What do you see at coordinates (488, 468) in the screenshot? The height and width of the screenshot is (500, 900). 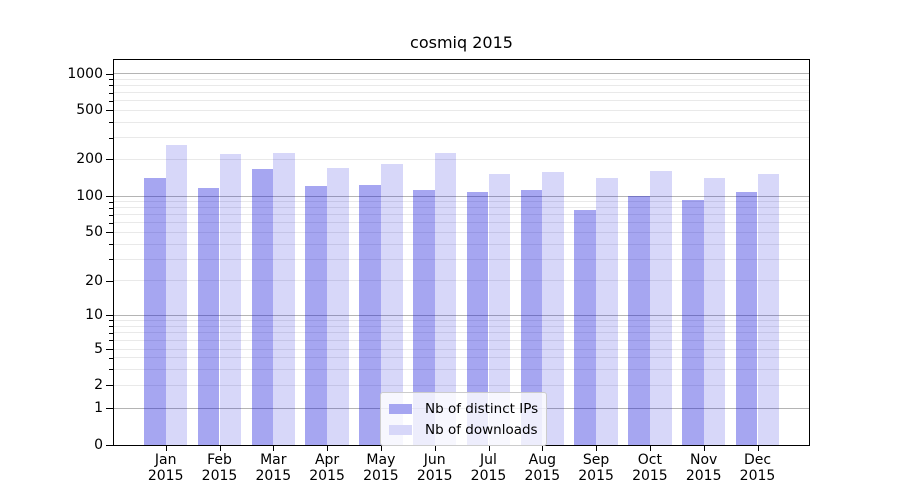 I see `x-tick-label: Jul 2015` at bounding box center [488, 468].